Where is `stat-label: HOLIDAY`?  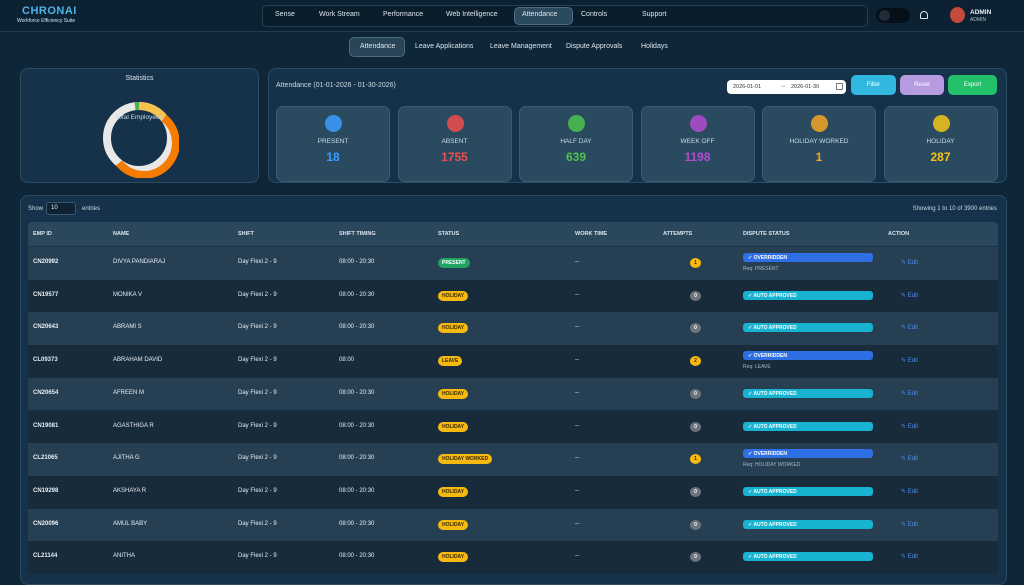
stat-label: HOLIDAY is located at coordinates (941, 141).